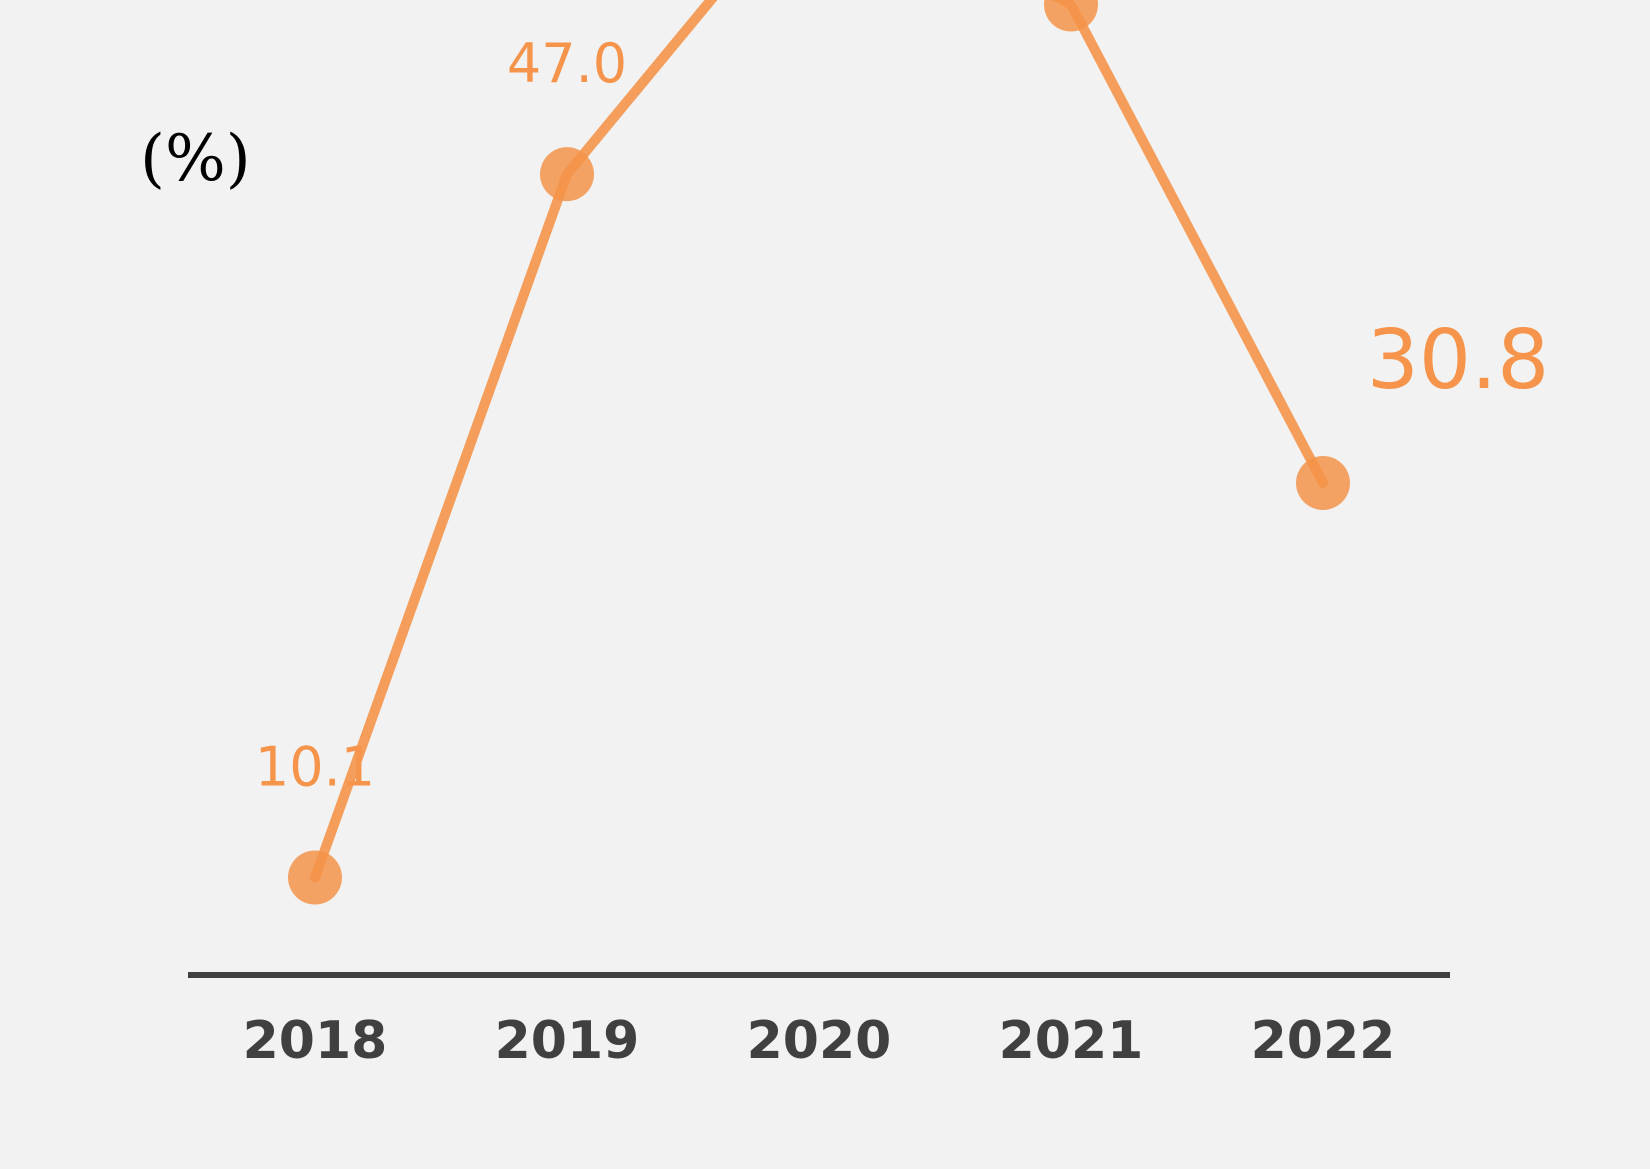  I want to click on data-label: 47.0, so click(567, 63).